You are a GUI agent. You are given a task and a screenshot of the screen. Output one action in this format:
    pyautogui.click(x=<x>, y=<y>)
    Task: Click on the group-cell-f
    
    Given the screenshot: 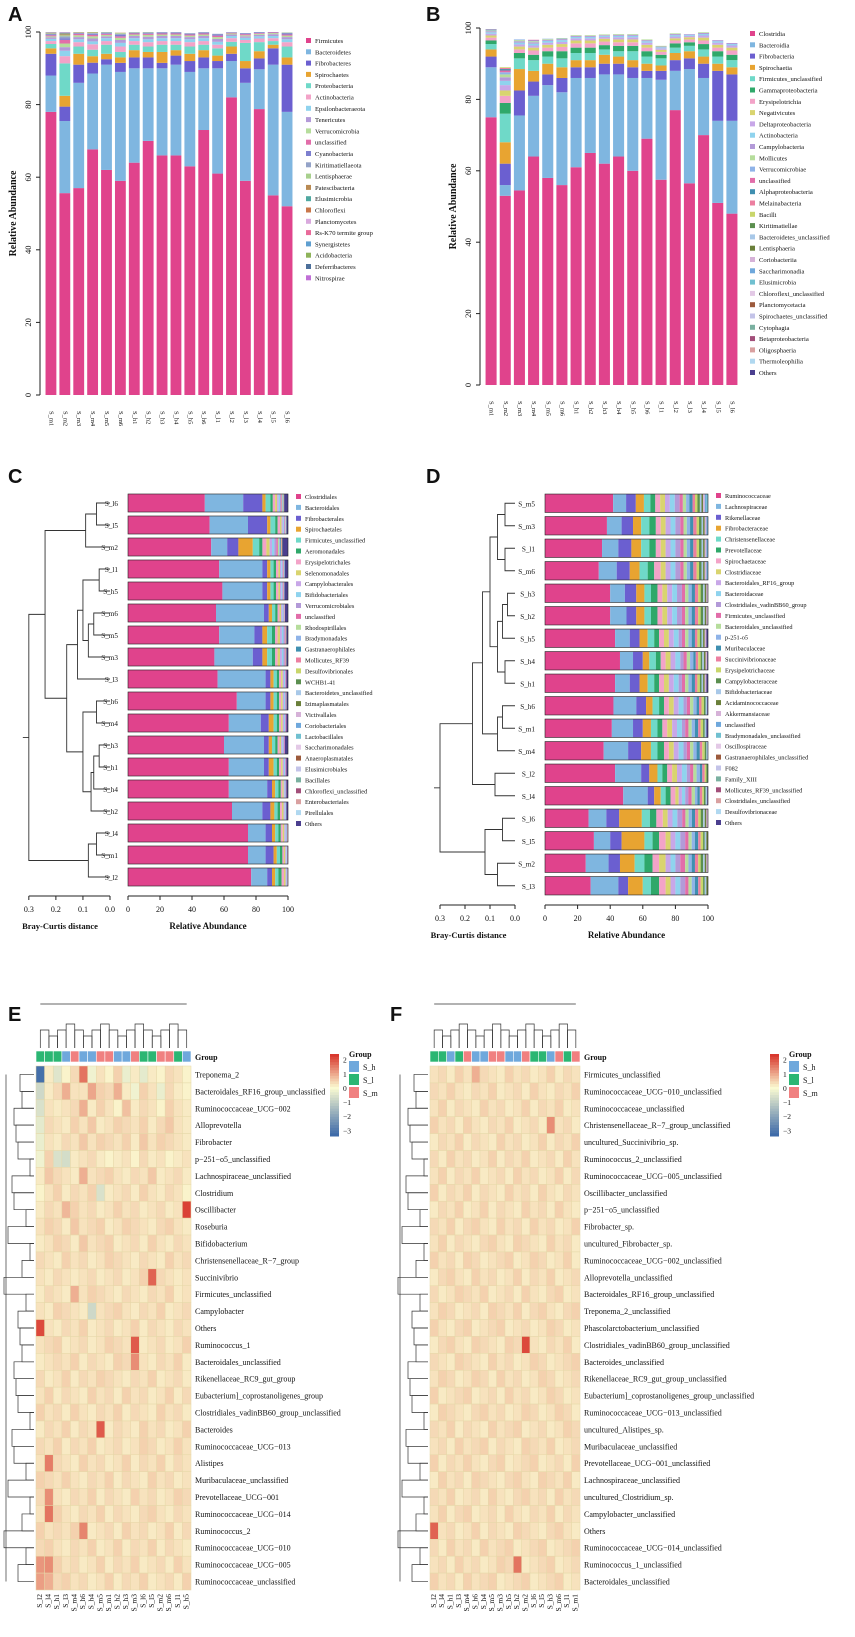 What is the action you would take?
    pyautogui.click(x=484, y=1056)
    